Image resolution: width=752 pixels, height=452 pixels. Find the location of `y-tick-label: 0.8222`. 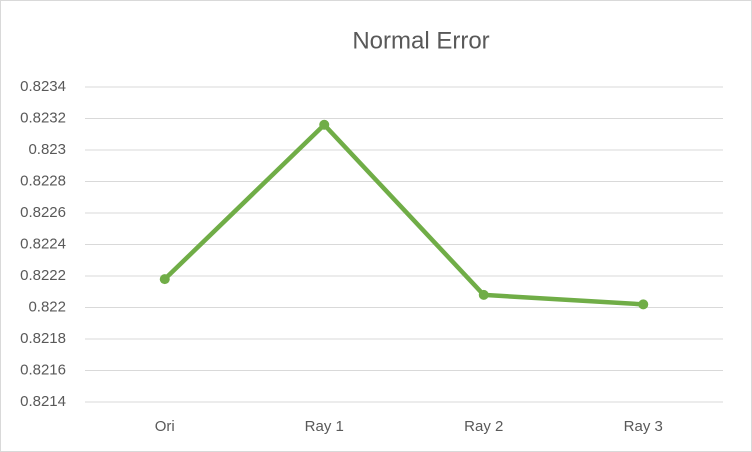

y-tick-label: 0.8222 is located at coordinates (43, 275).